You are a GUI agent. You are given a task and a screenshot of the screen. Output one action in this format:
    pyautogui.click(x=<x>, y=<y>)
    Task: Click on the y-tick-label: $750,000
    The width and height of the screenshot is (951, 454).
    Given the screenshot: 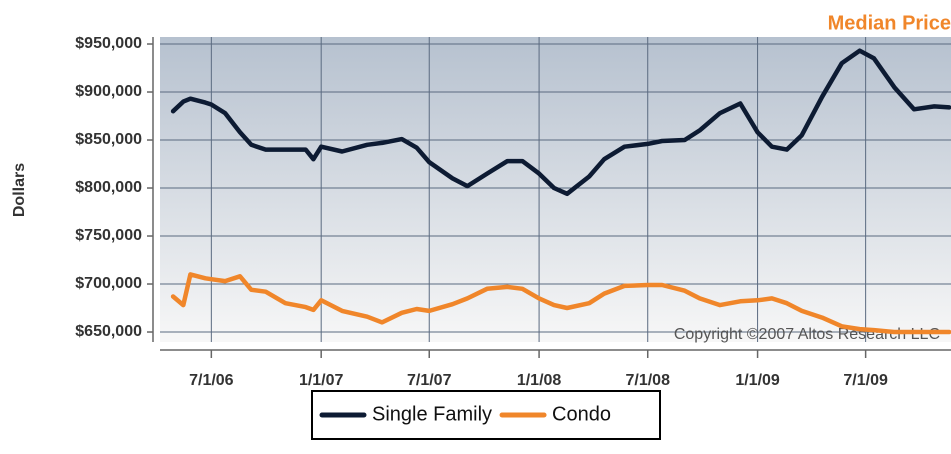 What is the action you would take?
    pyautogui.click(x=108, y=235)
    